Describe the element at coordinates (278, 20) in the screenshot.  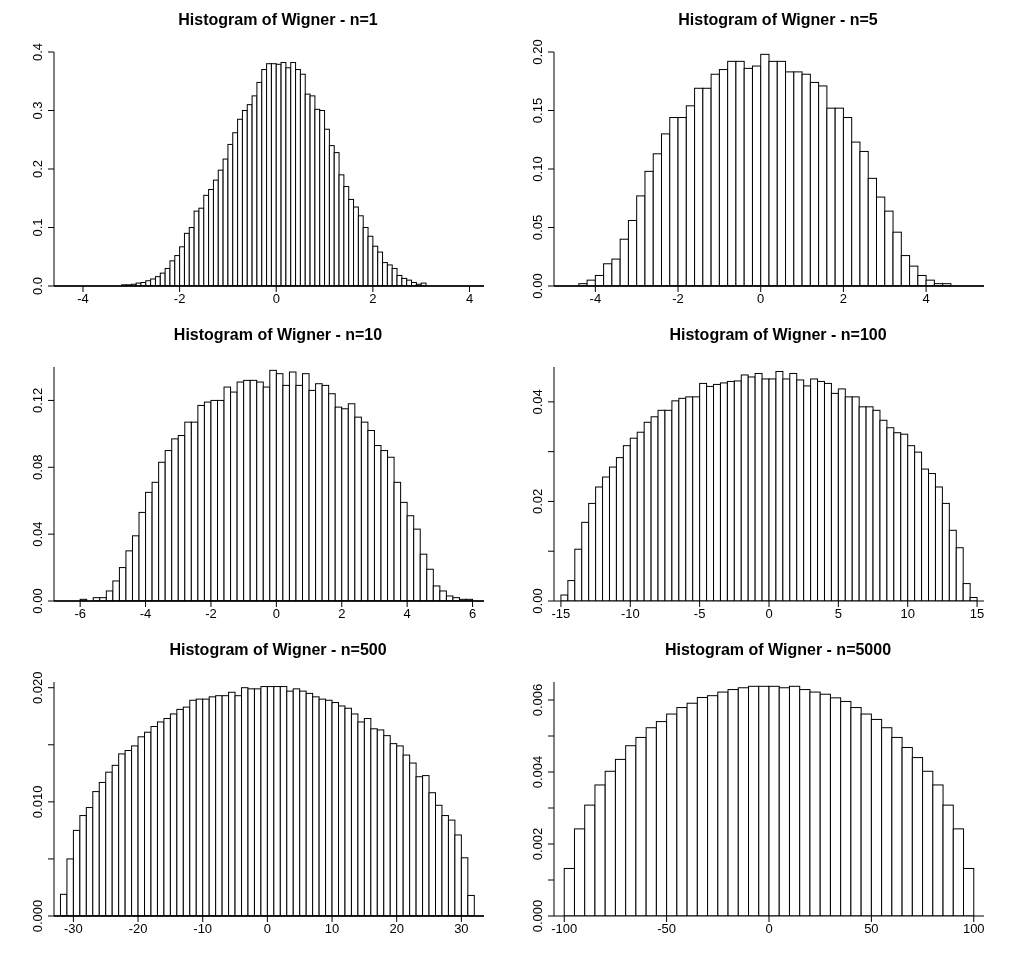
I see `chart-title: Histogram of Wigner - n=1` at that location.